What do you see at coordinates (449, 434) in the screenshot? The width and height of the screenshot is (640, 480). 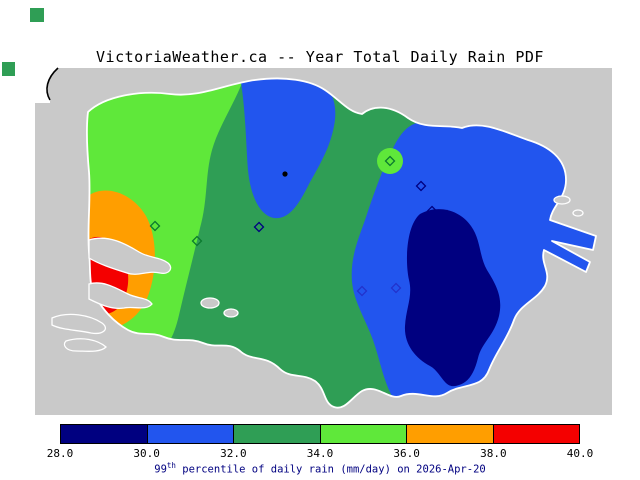 I see `colorbar-segment-36.0-38.0` at bounding box center [449, 434].